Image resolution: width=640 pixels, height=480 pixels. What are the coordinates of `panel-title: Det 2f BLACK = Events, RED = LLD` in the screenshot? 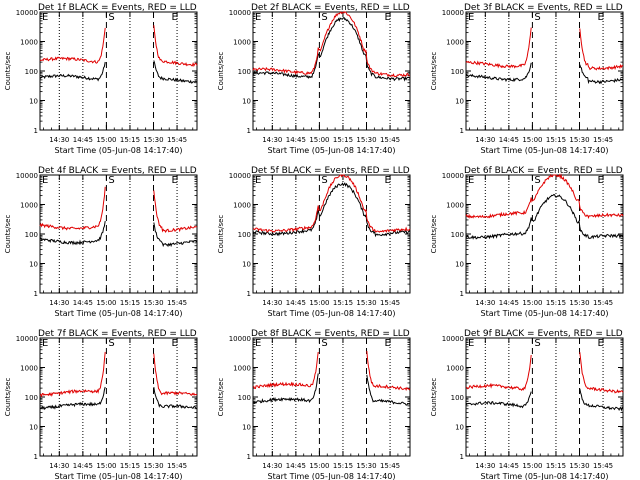 It's located at (330, 8).